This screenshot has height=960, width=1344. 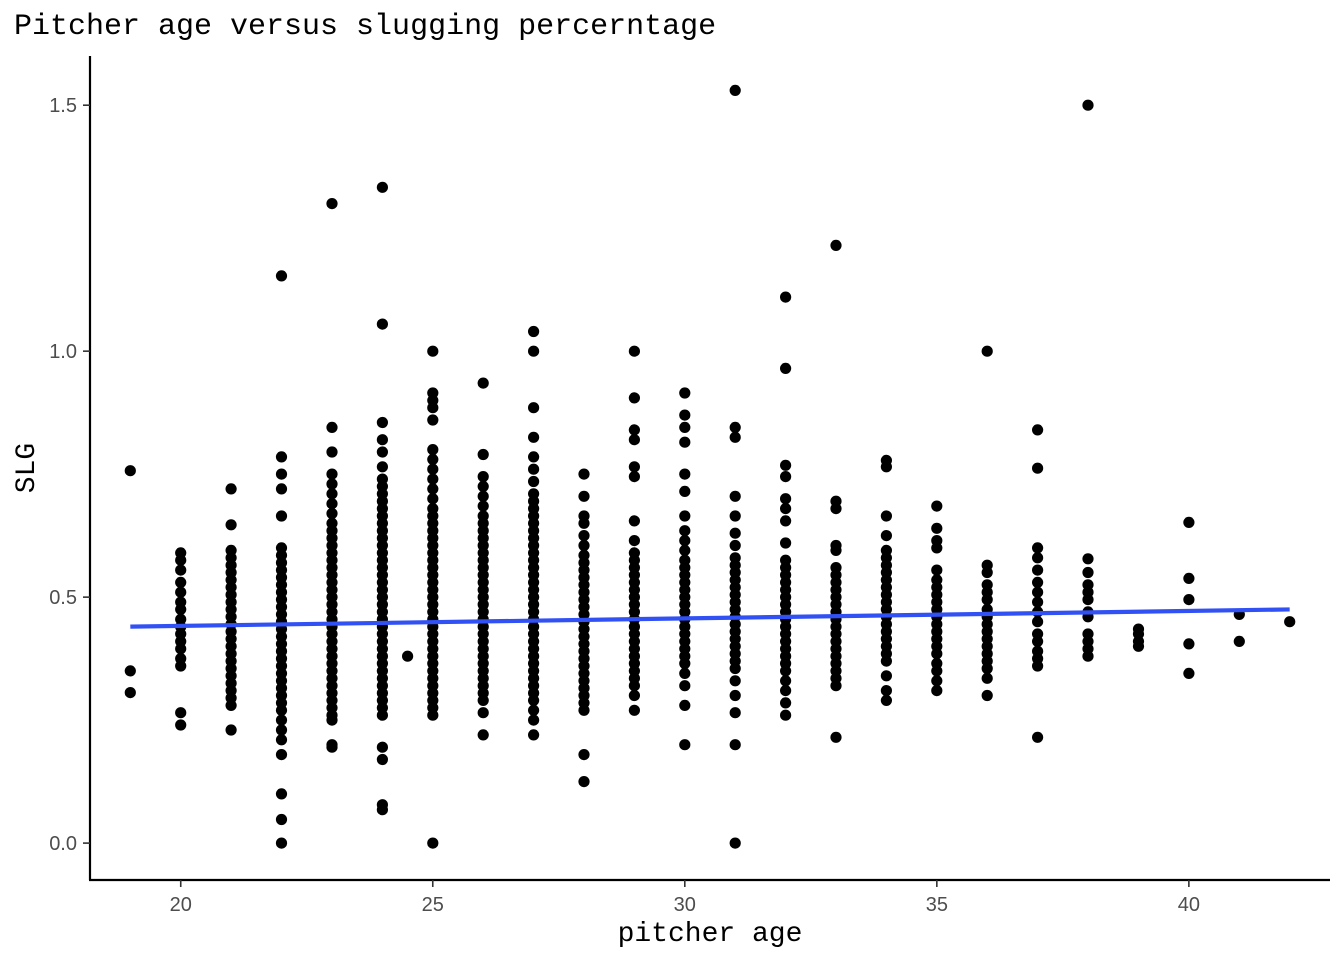 I want to click on y-tick-label: 1.5, so click(x=63, y=106).